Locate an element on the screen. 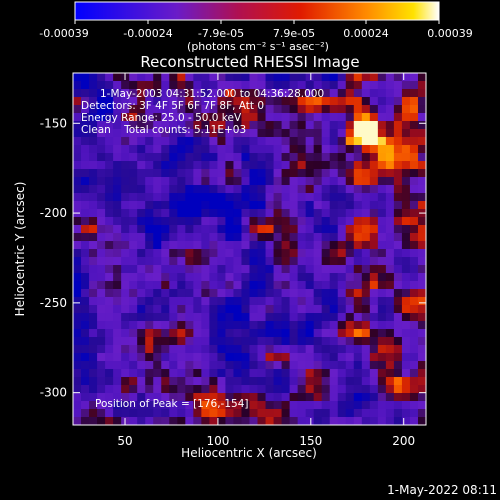  colorbar-tick-label: -7.9e-05 is located at coordinates (221, 33).